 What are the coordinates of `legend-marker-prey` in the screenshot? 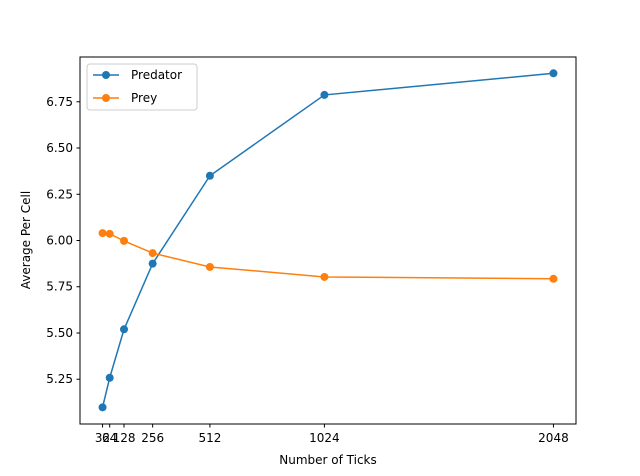 It's located at (106, 98).